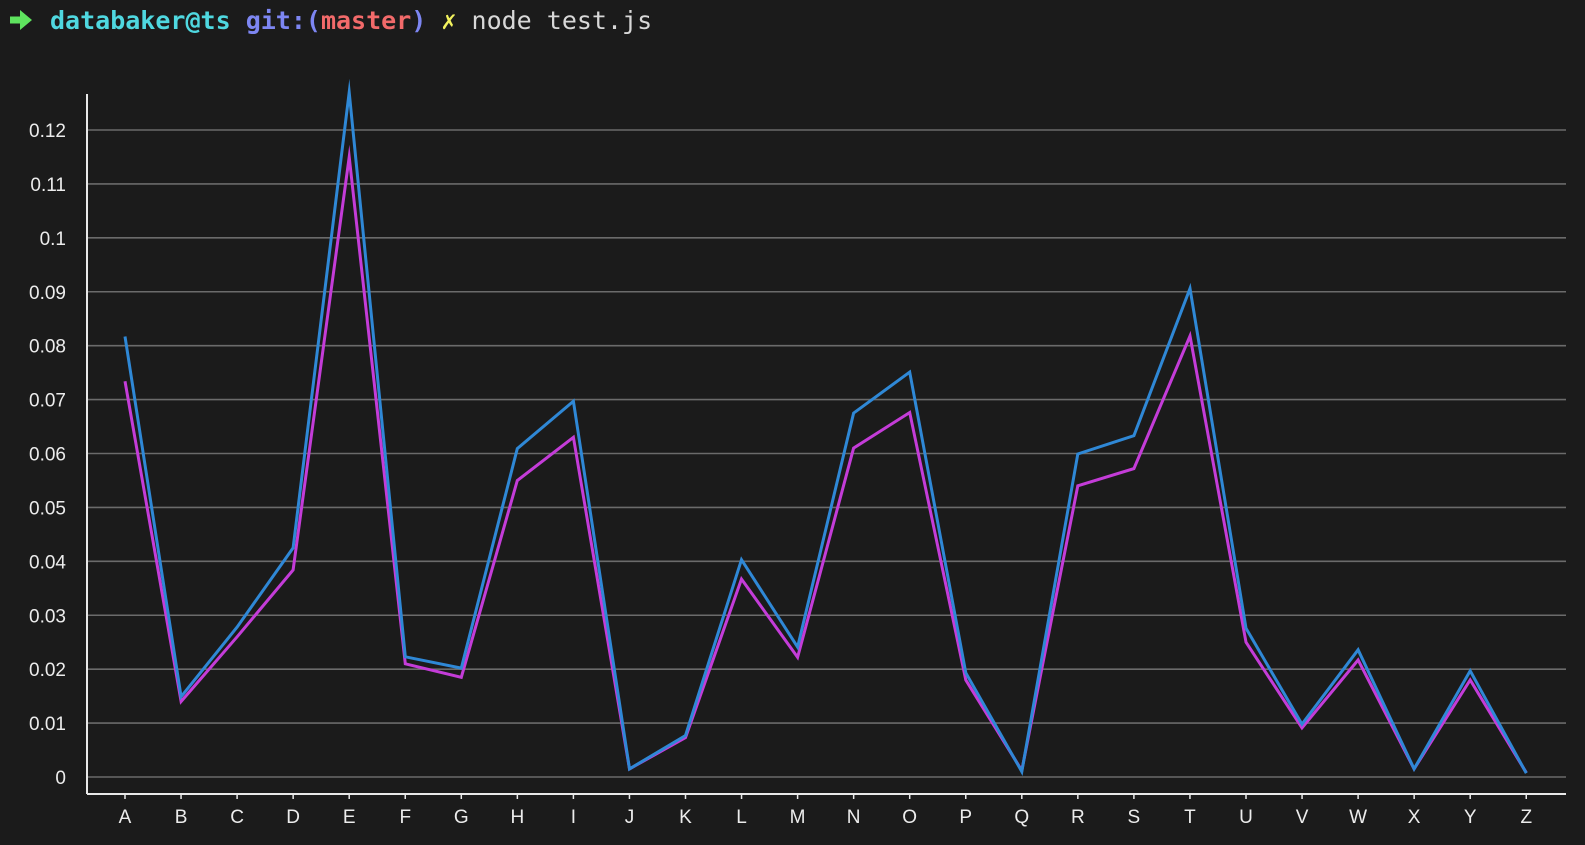 This screenshot has height=845, width=1585. Describe the element at coordinates (685, 817) in the screenshot. I see `x-tick-label: K` at that location.